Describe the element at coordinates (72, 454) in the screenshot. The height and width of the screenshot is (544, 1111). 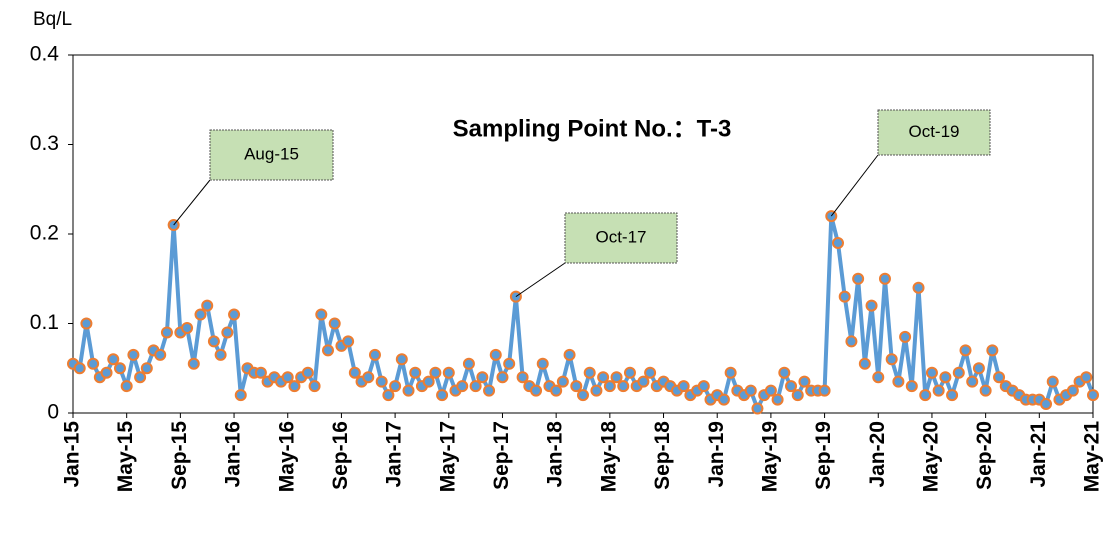
I see `x-tick-label: Jan-15` at that location.